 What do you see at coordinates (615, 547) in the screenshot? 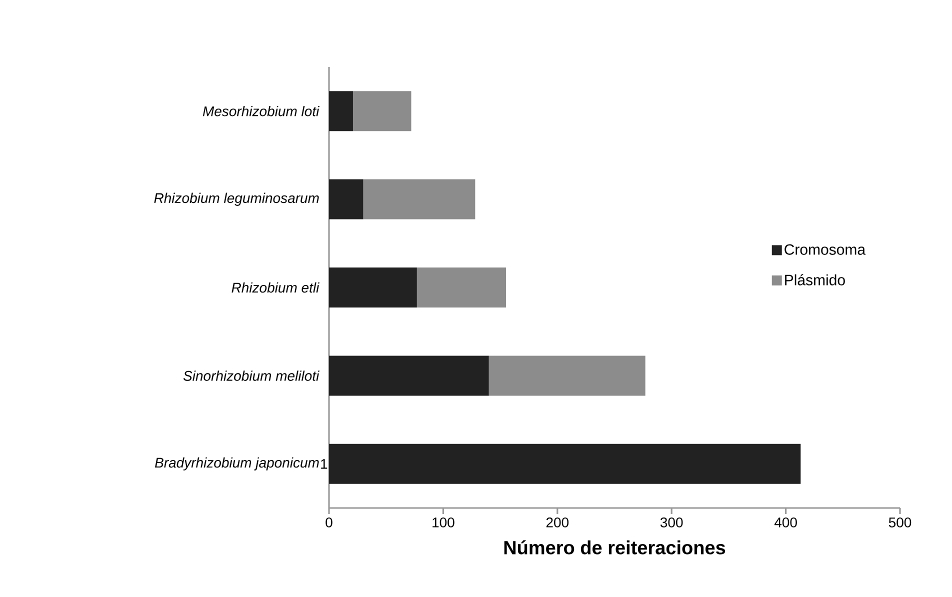
I see `x-axis-title: Número de reiteraciones` at bounding box center [615, 547].